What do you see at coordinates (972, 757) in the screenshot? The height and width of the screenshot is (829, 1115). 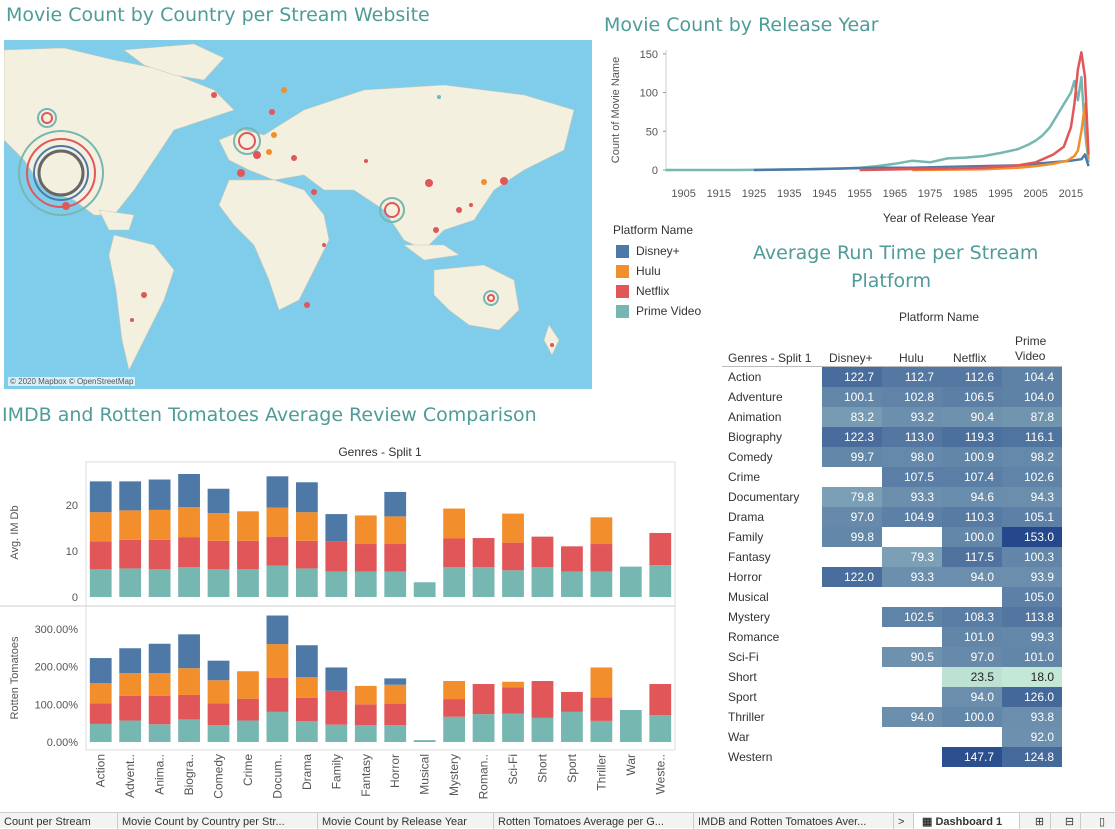 I see `heatmap-cell: 147.7` at bounding box center [972, 757].